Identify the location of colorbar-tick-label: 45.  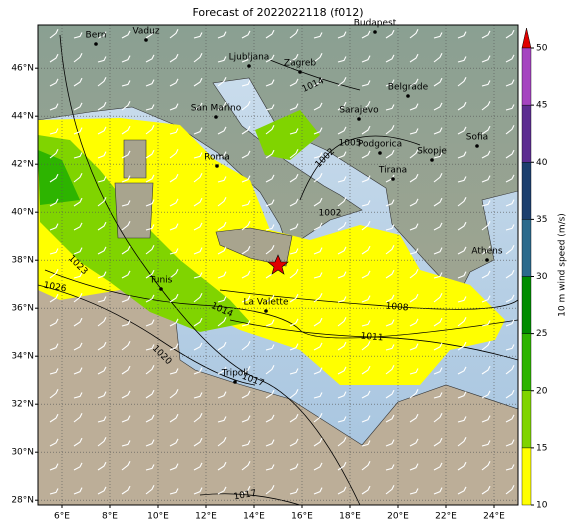
(541, 106).